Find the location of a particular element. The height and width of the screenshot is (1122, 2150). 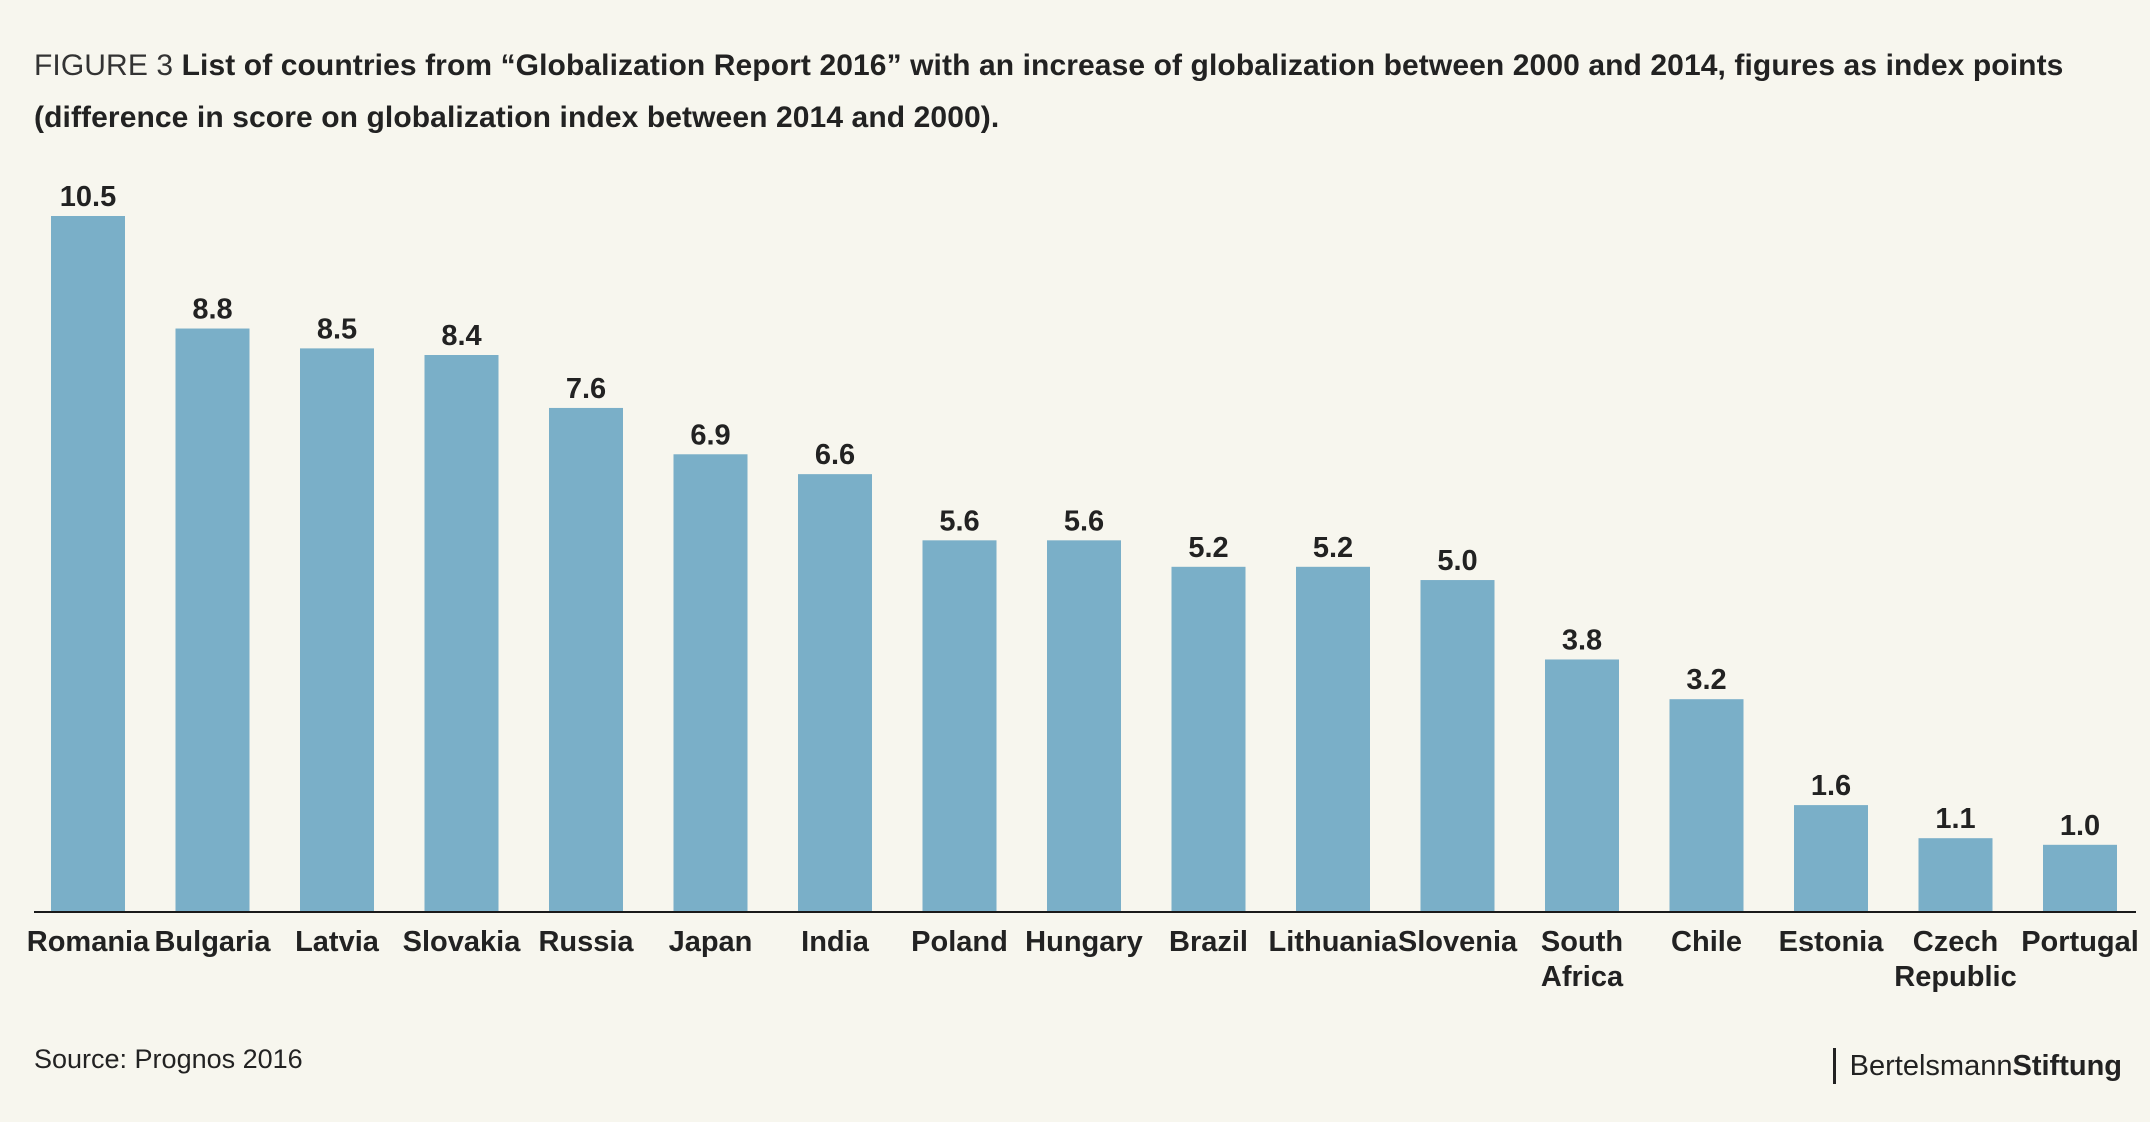

brand-name-part1: Bertelsmann is located at coordinates (1931, 1066).